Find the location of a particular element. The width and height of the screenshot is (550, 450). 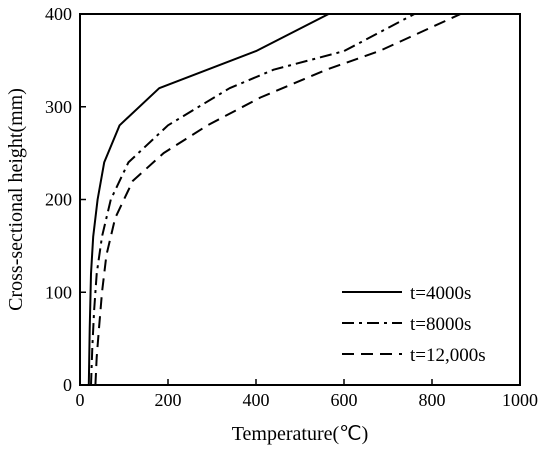

x-tick-label: 0 is located at coordinates (80, 400).